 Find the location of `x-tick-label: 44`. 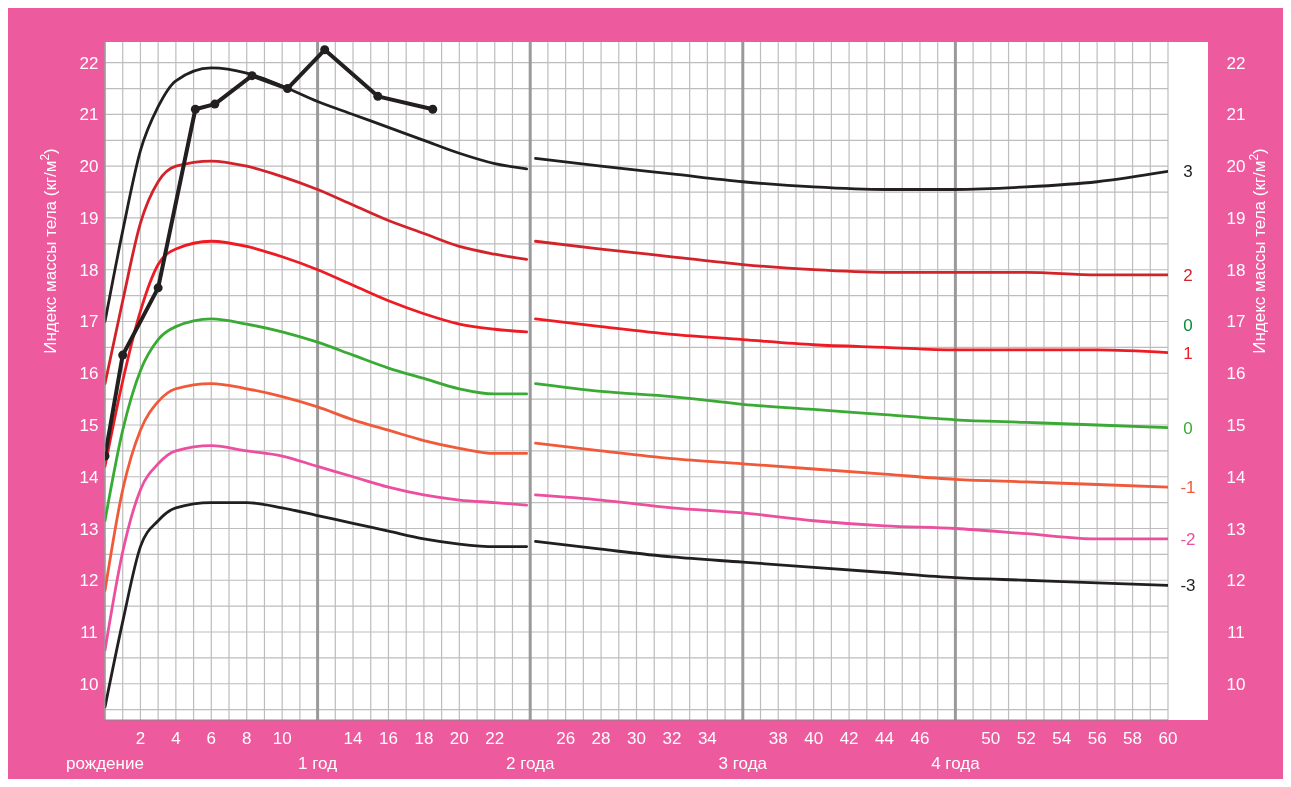

x-tick-label: 44 is located at coordinates (884, 738).